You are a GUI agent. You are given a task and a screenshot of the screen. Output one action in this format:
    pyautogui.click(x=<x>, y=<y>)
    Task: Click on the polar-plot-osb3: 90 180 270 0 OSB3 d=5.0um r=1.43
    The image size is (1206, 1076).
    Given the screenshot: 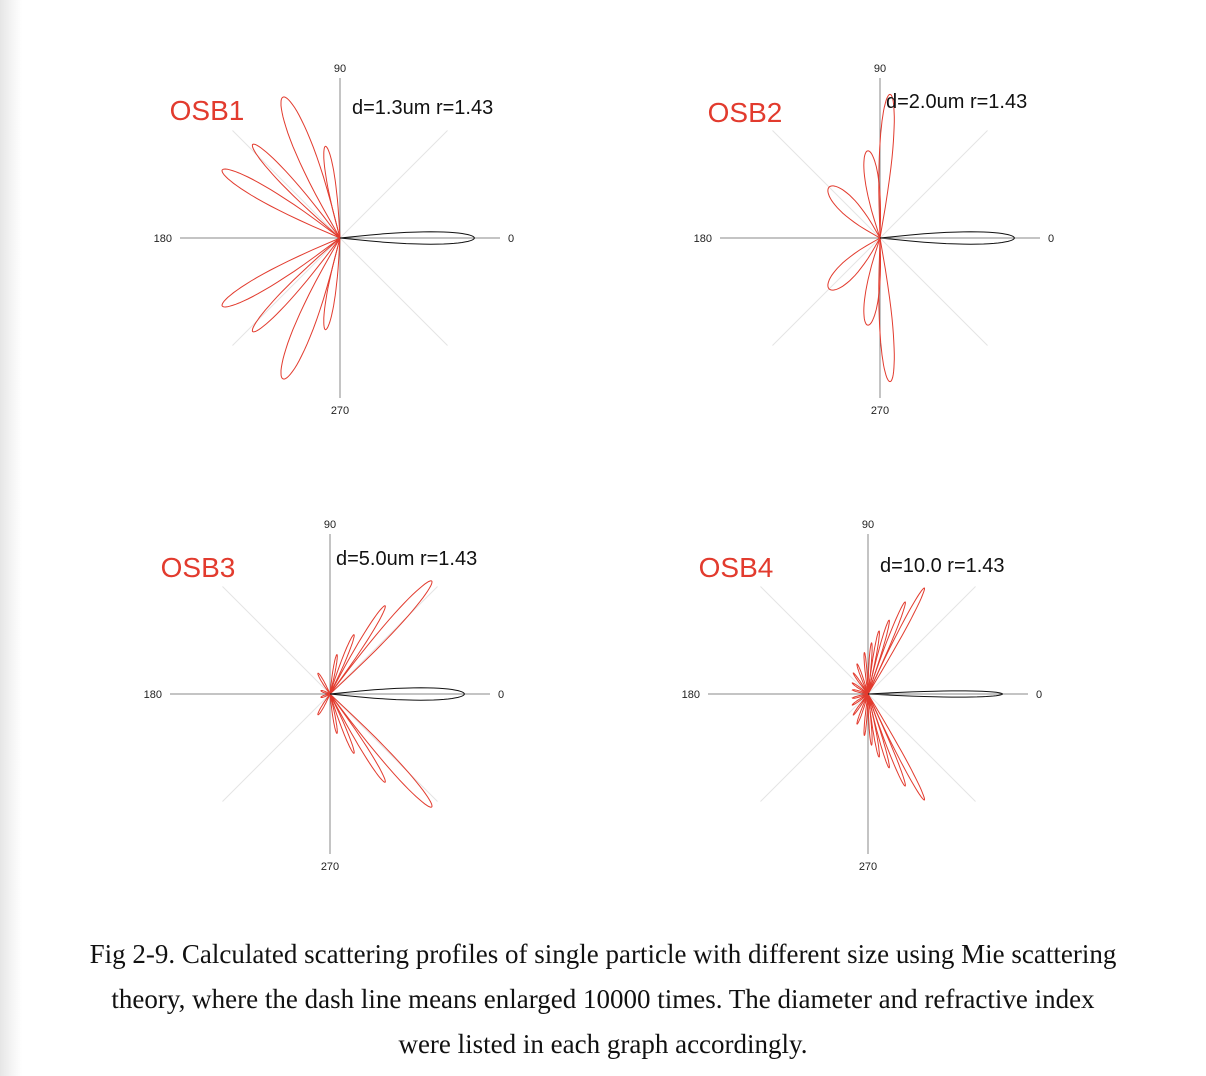 What is the action you would take?
    pyautogui.click(x=324, y=696)
    